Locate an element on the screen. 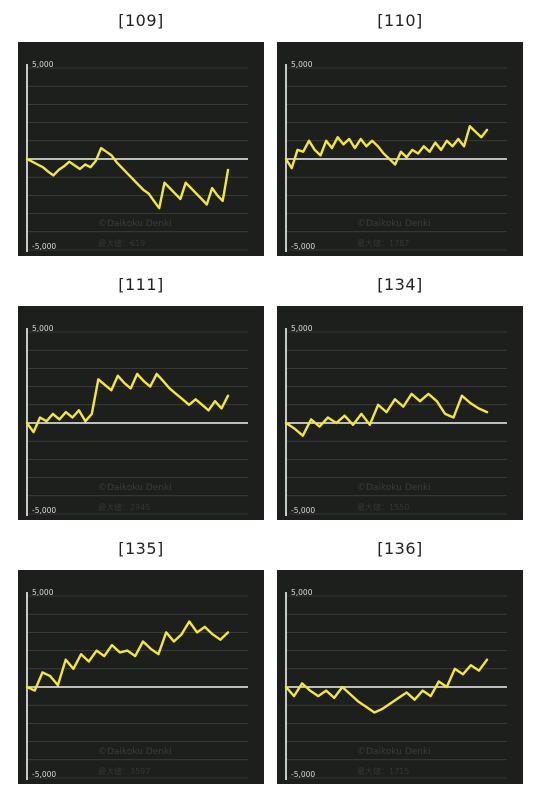 The width and height of the screenshot is (540, 791). chart-plot: 5,000 -5,000 ©Daikoku Denki 最大値：2945 is located at coordinates (141, 413).